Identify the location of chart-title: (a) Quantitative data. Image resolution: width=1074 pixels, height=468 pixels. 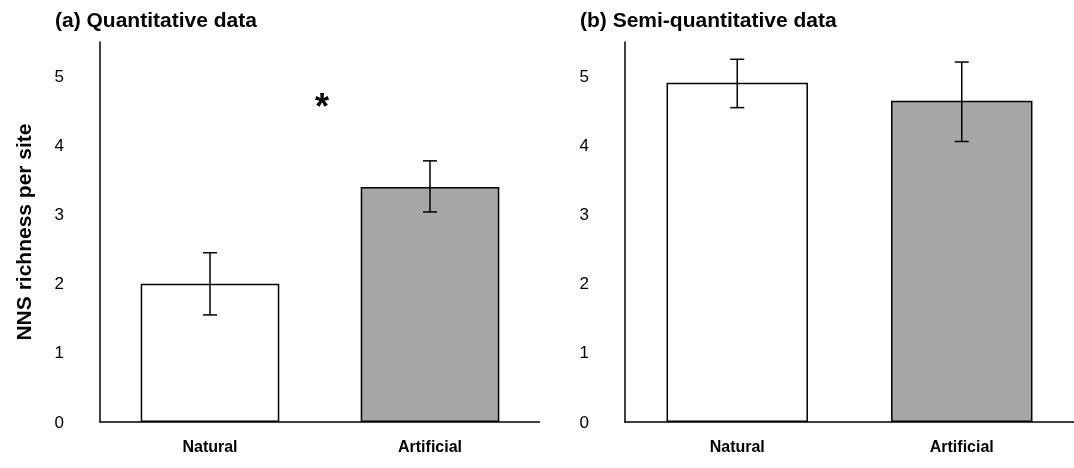
(156, 19).